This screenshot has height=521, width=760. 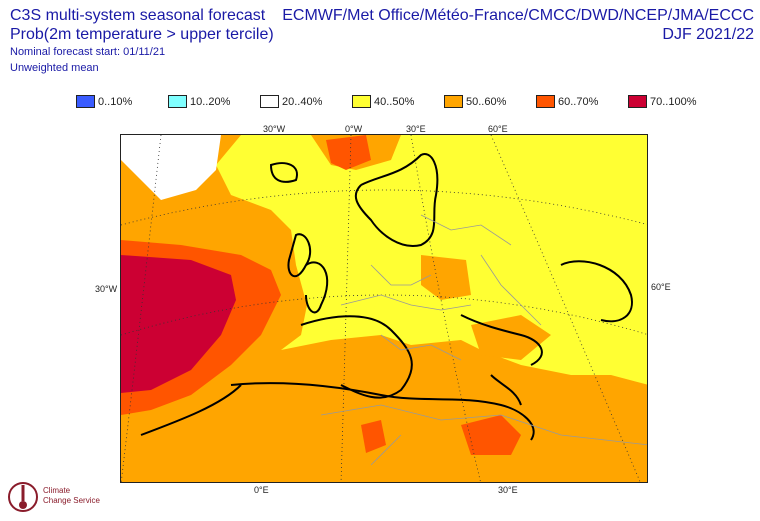 I want to click on legend-item: 20..40%, so click(x=306, y=101).